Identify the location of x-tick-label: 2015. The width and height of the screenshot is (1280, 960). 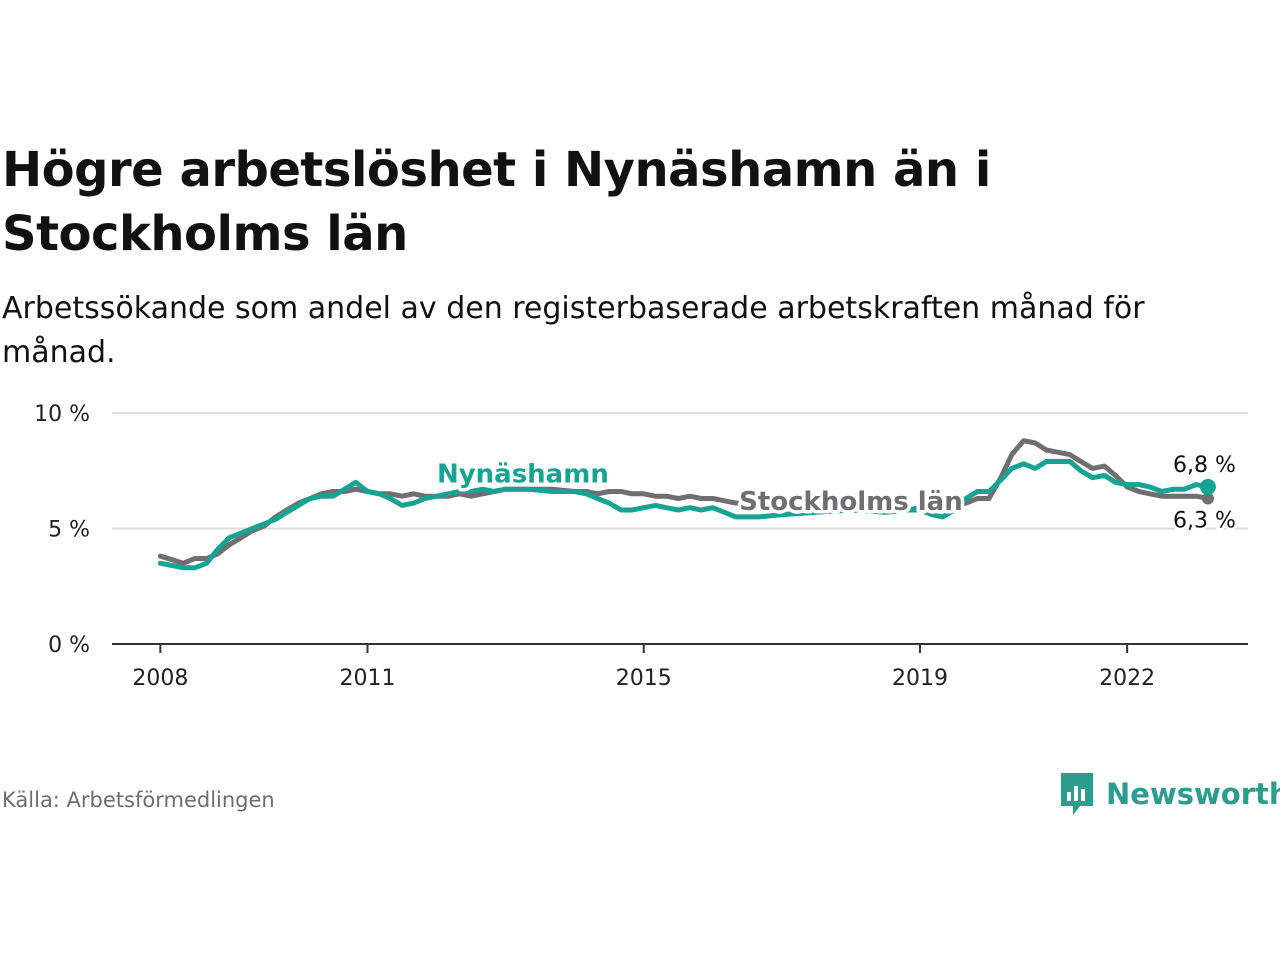
(644, 678).